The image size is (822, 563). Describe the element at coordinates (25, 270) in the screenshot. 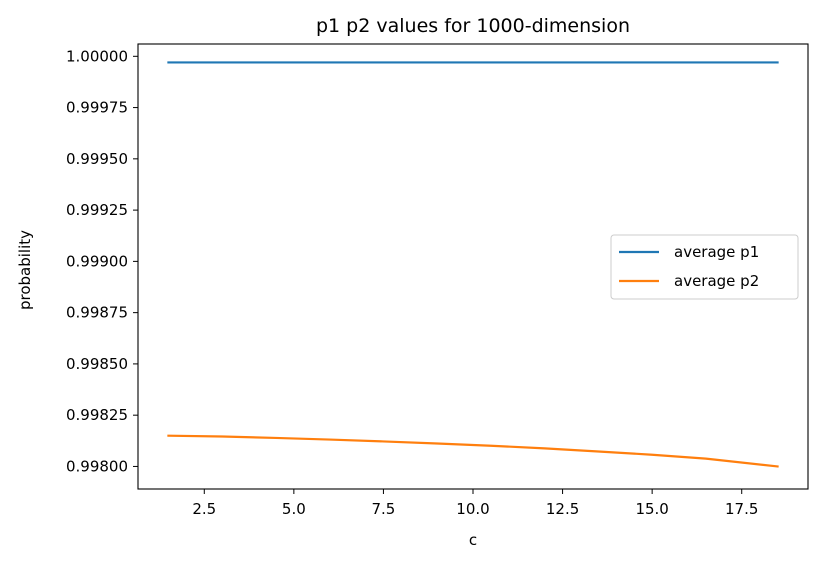

I see `y-axis-label: probability` at that location.